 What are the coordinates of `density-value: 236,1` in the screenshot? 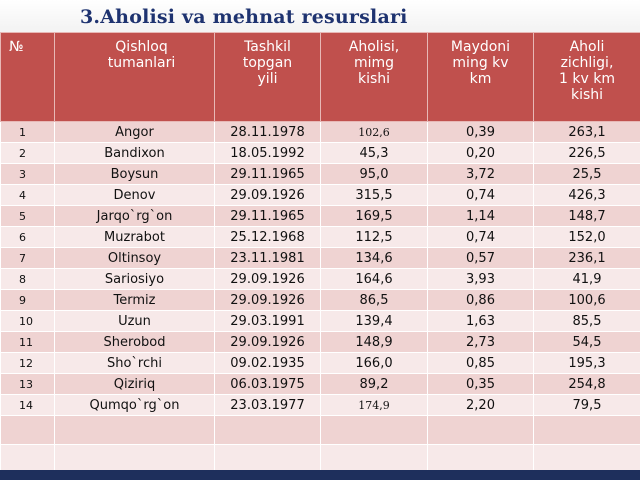 It's located at (586, 258).